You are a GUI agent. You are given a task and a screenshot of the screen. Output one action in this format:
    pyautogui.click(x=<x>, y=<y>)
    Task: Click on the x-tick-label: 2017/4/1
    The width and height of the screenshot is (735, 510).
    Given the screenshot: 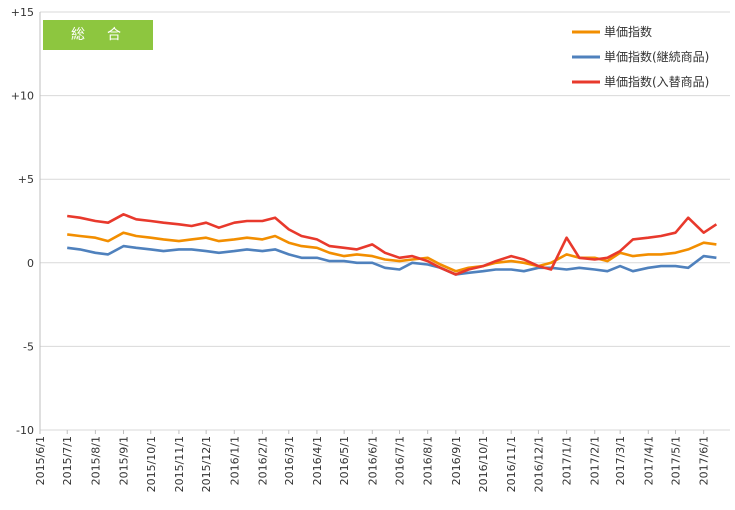 What is the action you would take?
    pyautogui.click(x=648, y=460)
    